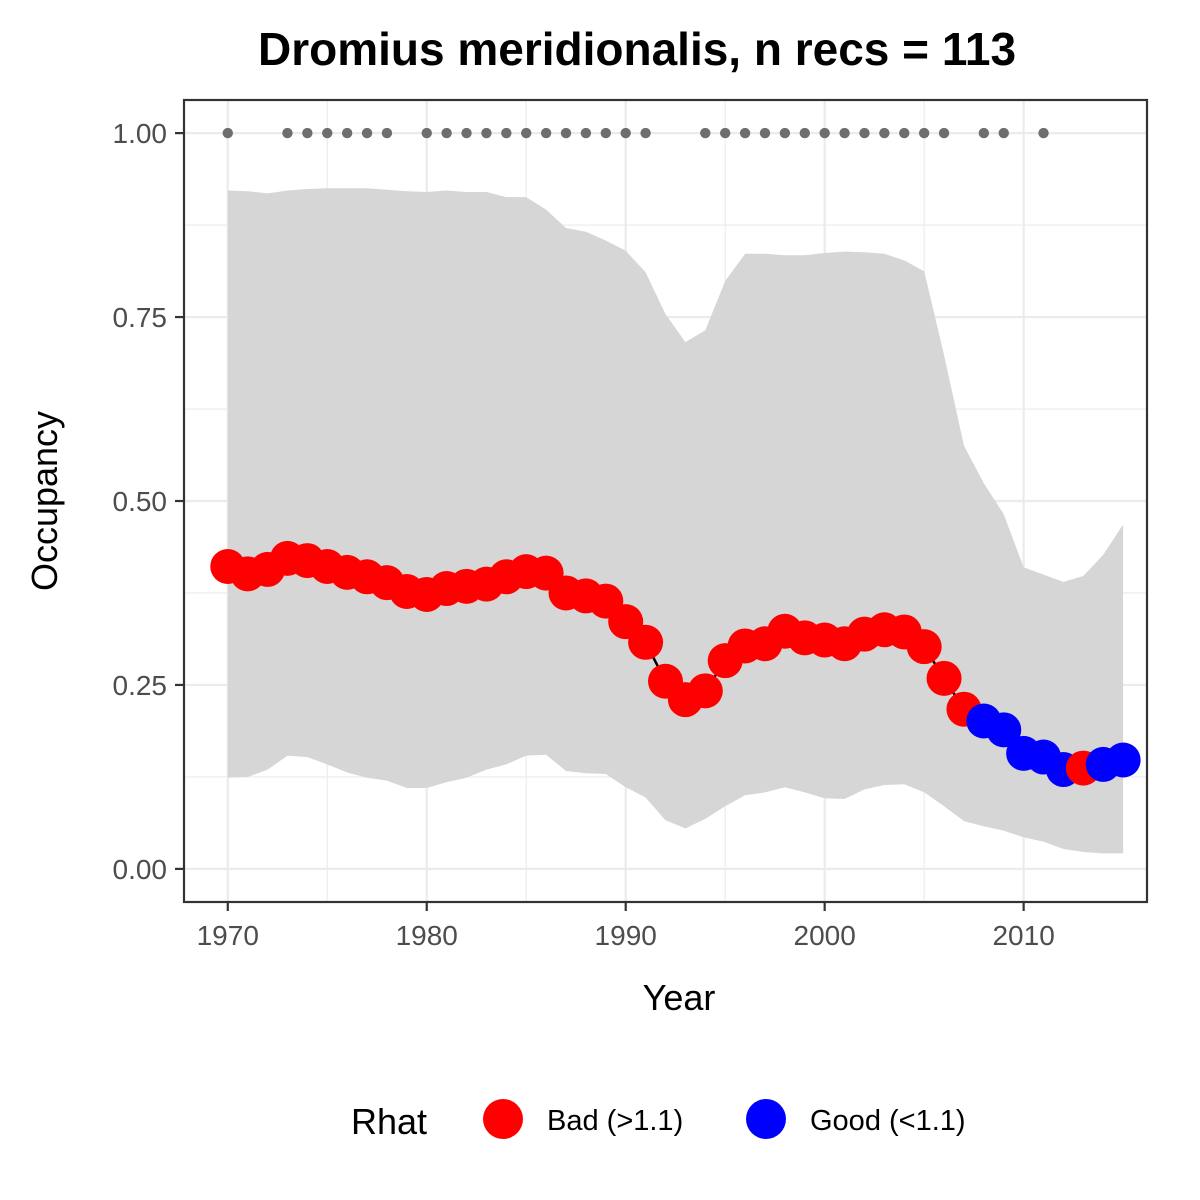  What do you see at coordinates (635, 133) in the screenshot?
I see `record-markers` at bounding box center [635, 133].